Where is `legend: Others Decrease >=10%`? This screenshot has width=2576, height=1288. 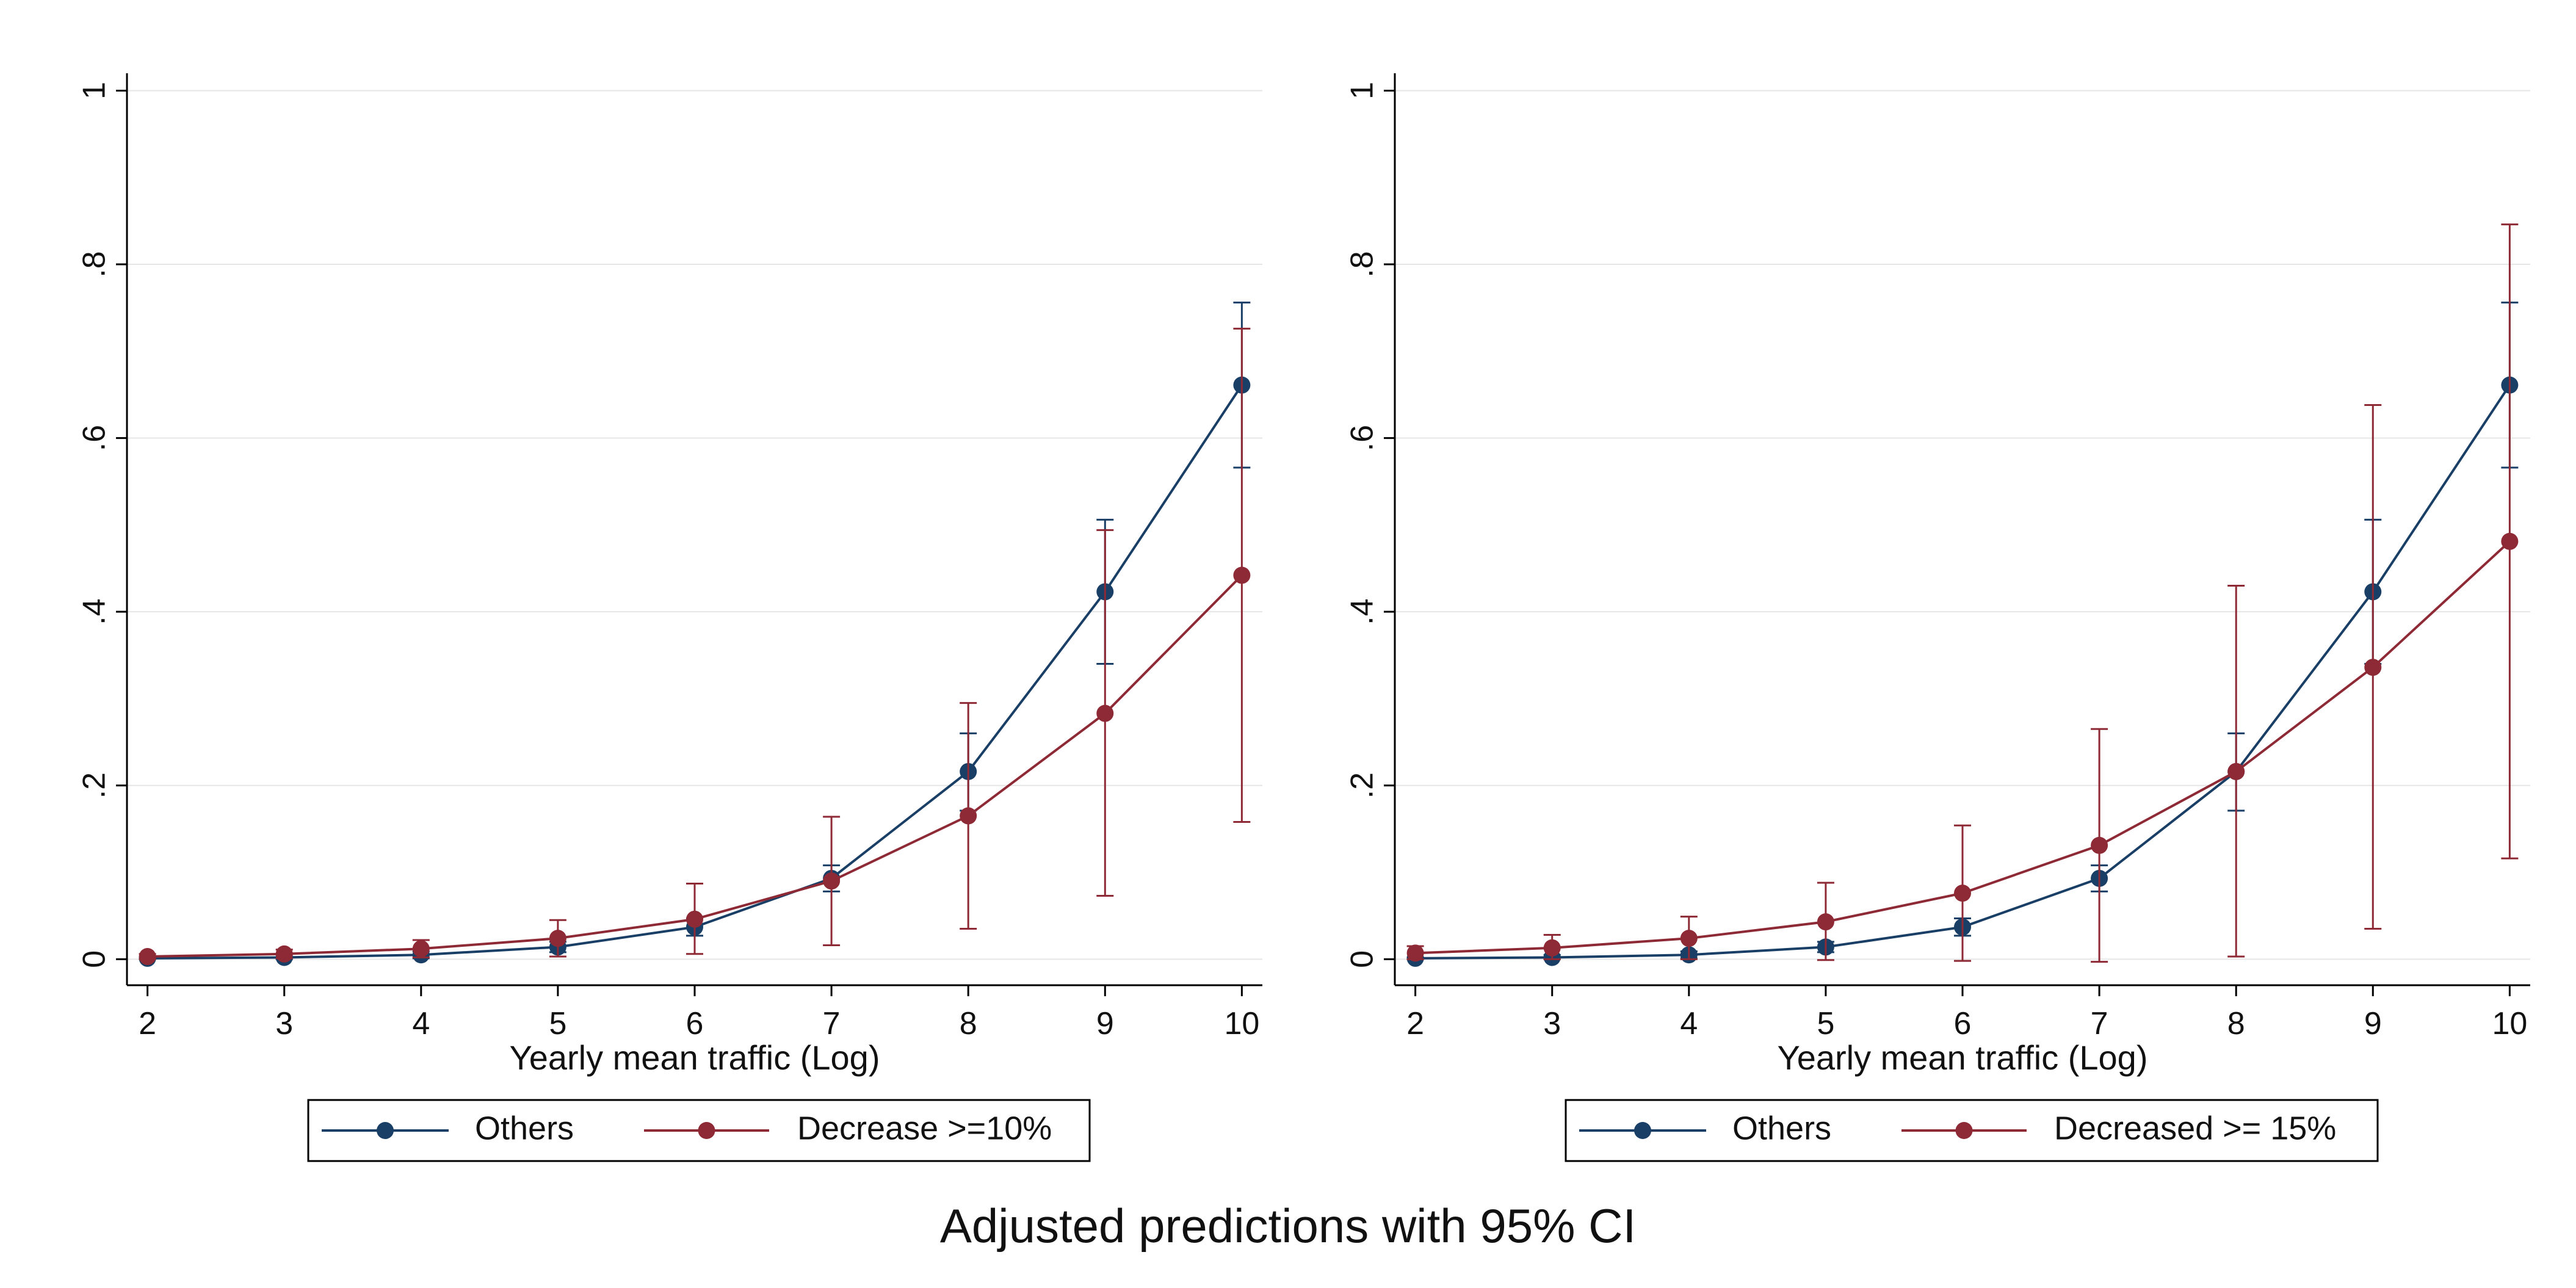 legend: Others Decrease >=10% is located at coordinates (699, 1130).